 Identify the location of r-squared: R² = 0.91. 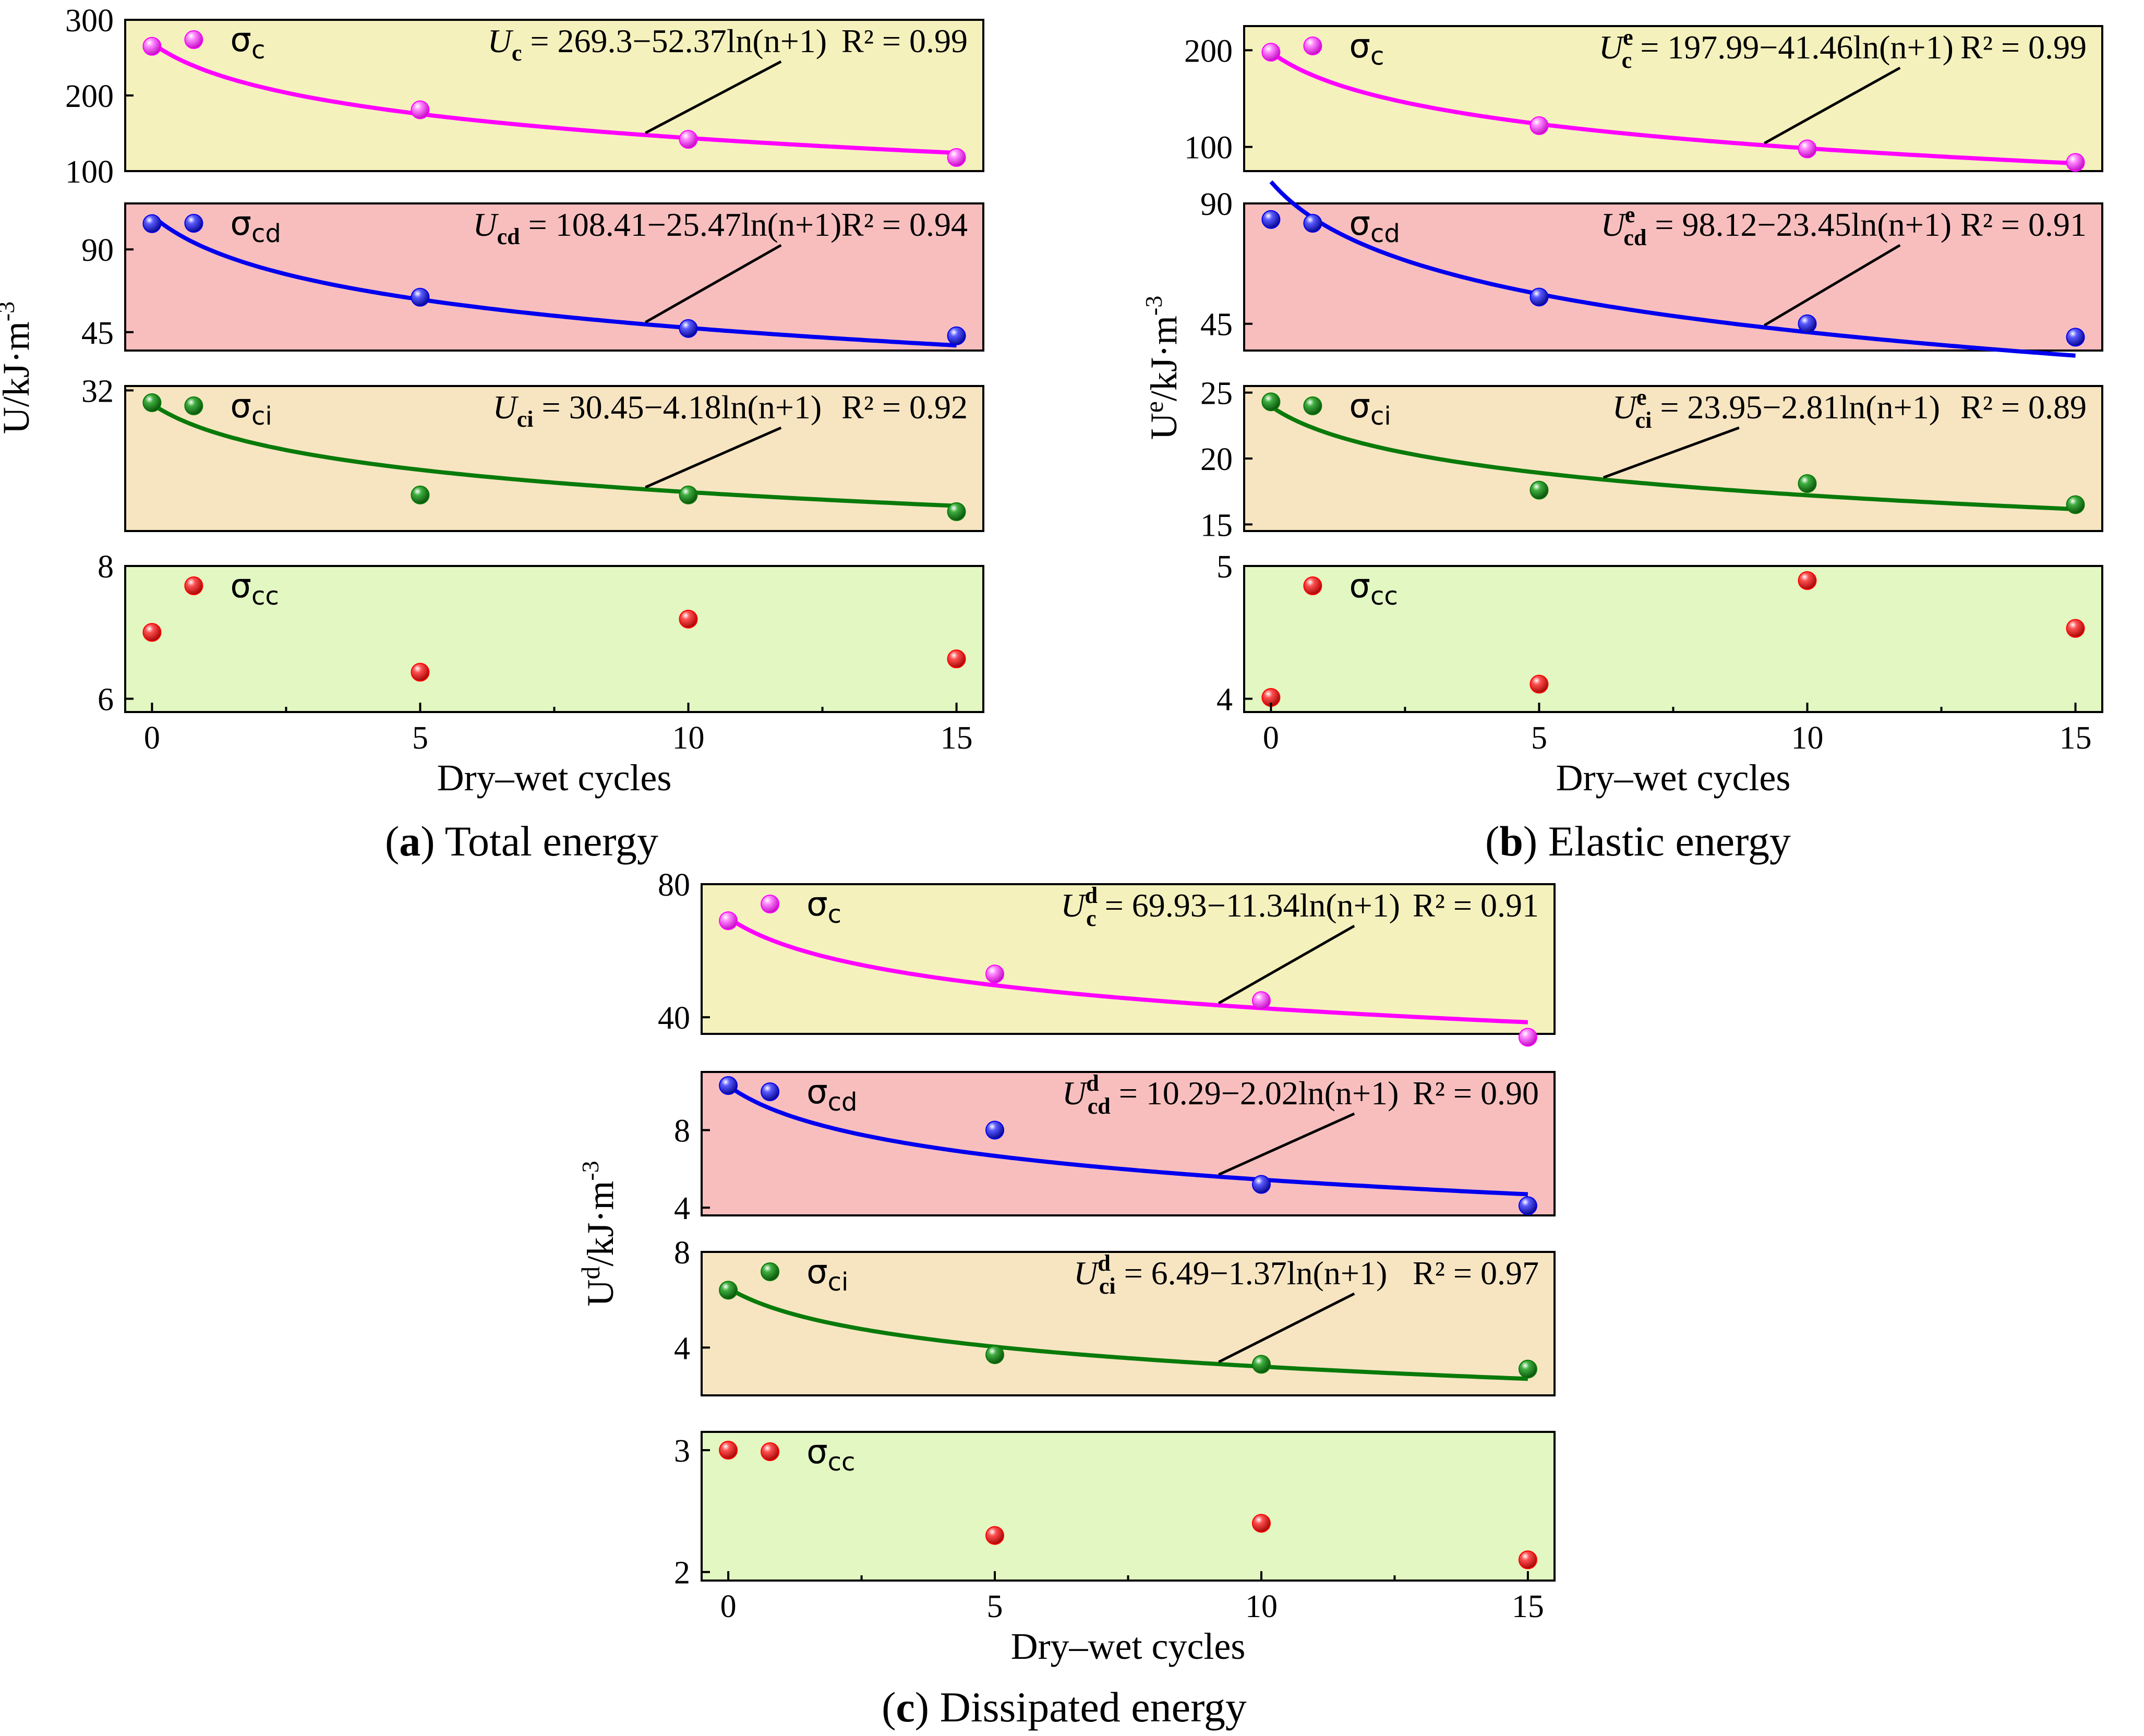
(2023, 224).